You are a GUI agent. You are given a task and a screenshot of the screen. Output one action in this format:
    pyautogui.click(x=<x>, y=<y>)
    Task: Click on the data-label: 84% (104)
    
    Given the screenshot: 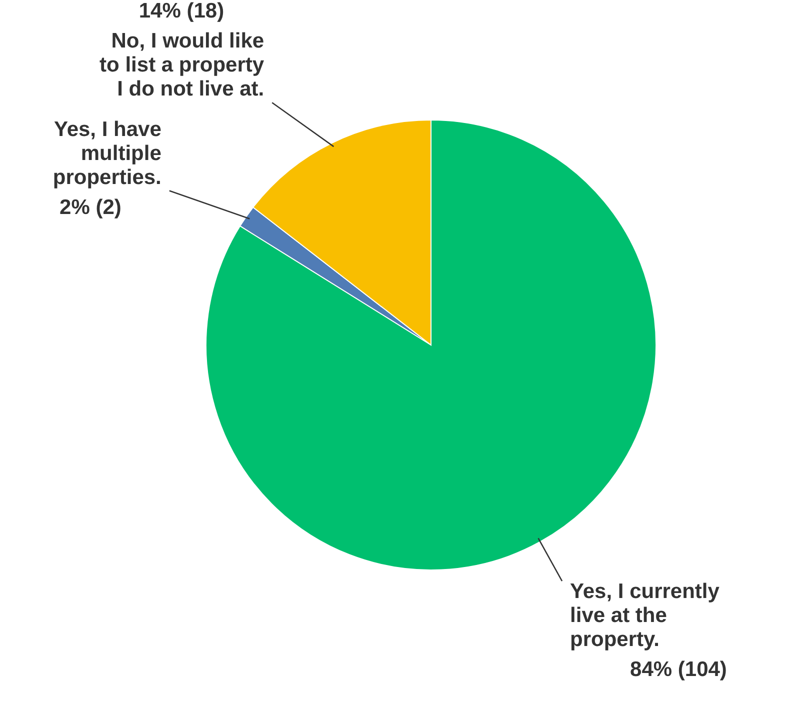 What is the action you would take?
    pyautogui.click(x=678, y=670)
    